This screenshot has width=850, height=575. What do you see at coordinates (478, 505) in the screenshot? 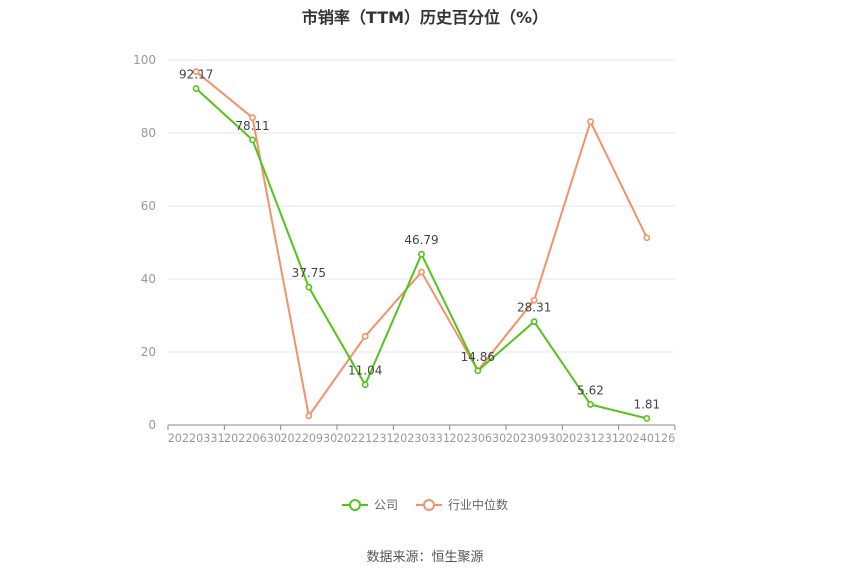
I see `legend-label-industry: 行业中位数` at bounding box center [478, 505].